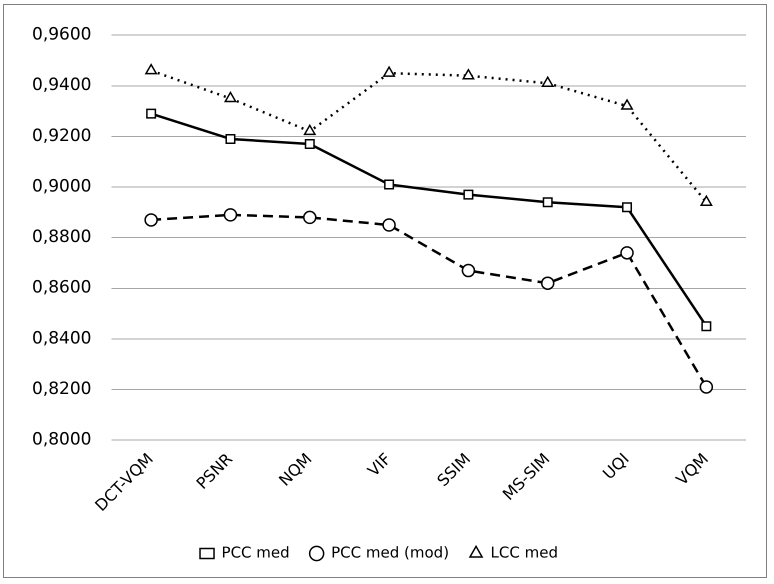 This screenshot has height=584, width=774. What do you see at coordinates (390, 552) in the screenshot?
I see `legend-label: PCC med (mod)` at bounding box center [390, 552].